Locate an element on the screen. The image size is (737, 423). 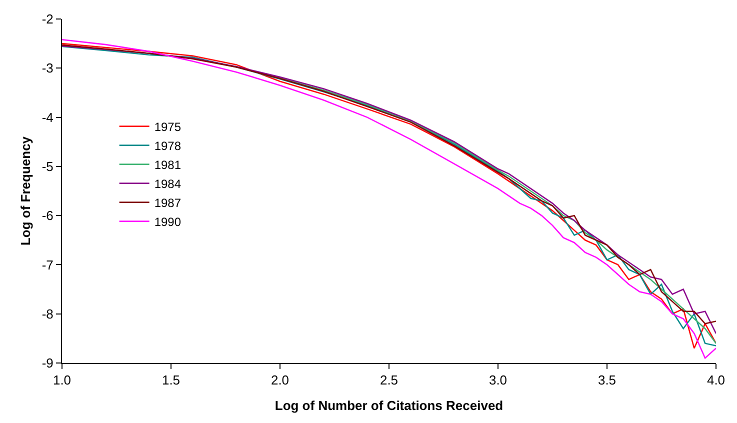
legend-label: 1984 is located at coordinates (168, 183).